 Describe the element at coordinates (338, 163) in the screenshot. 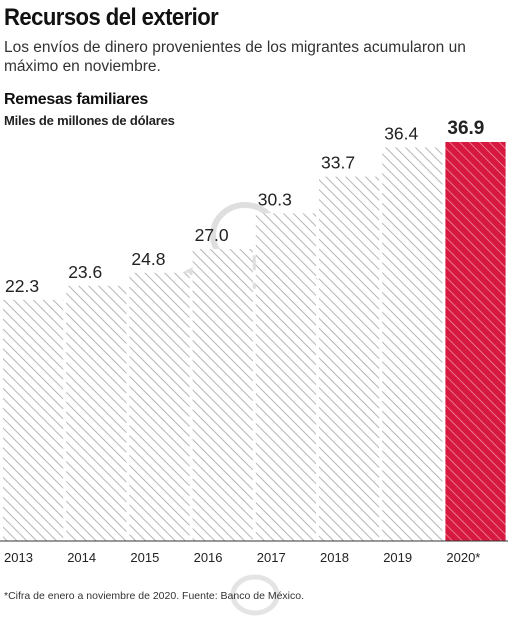

I see `value-label-2018: 33.7` at that location.